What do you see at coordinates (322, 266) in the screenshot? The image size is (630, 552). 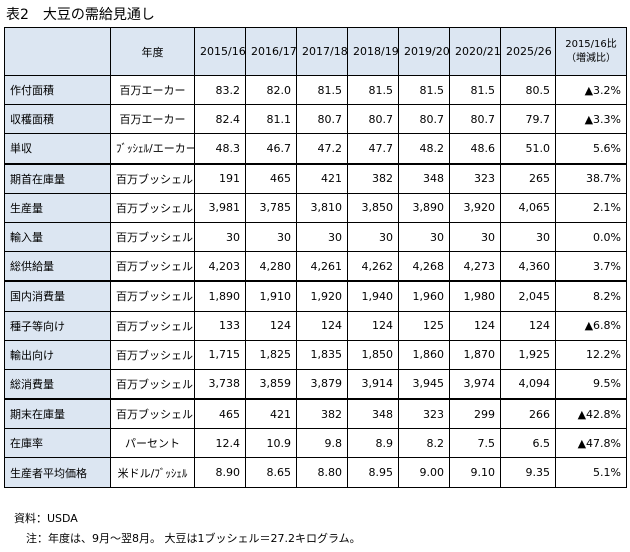 I see `value-cell: 4,261` at bounding box center [322, 266].